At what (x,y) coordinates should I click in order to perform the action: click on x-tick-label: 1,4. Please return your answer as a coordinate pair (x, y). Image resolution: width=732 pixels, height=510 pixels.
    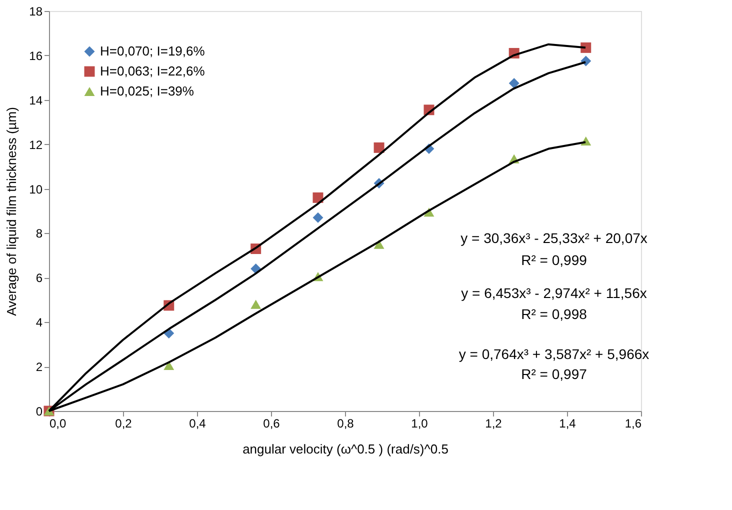
    Looking at the image, I should click on (567, 423).